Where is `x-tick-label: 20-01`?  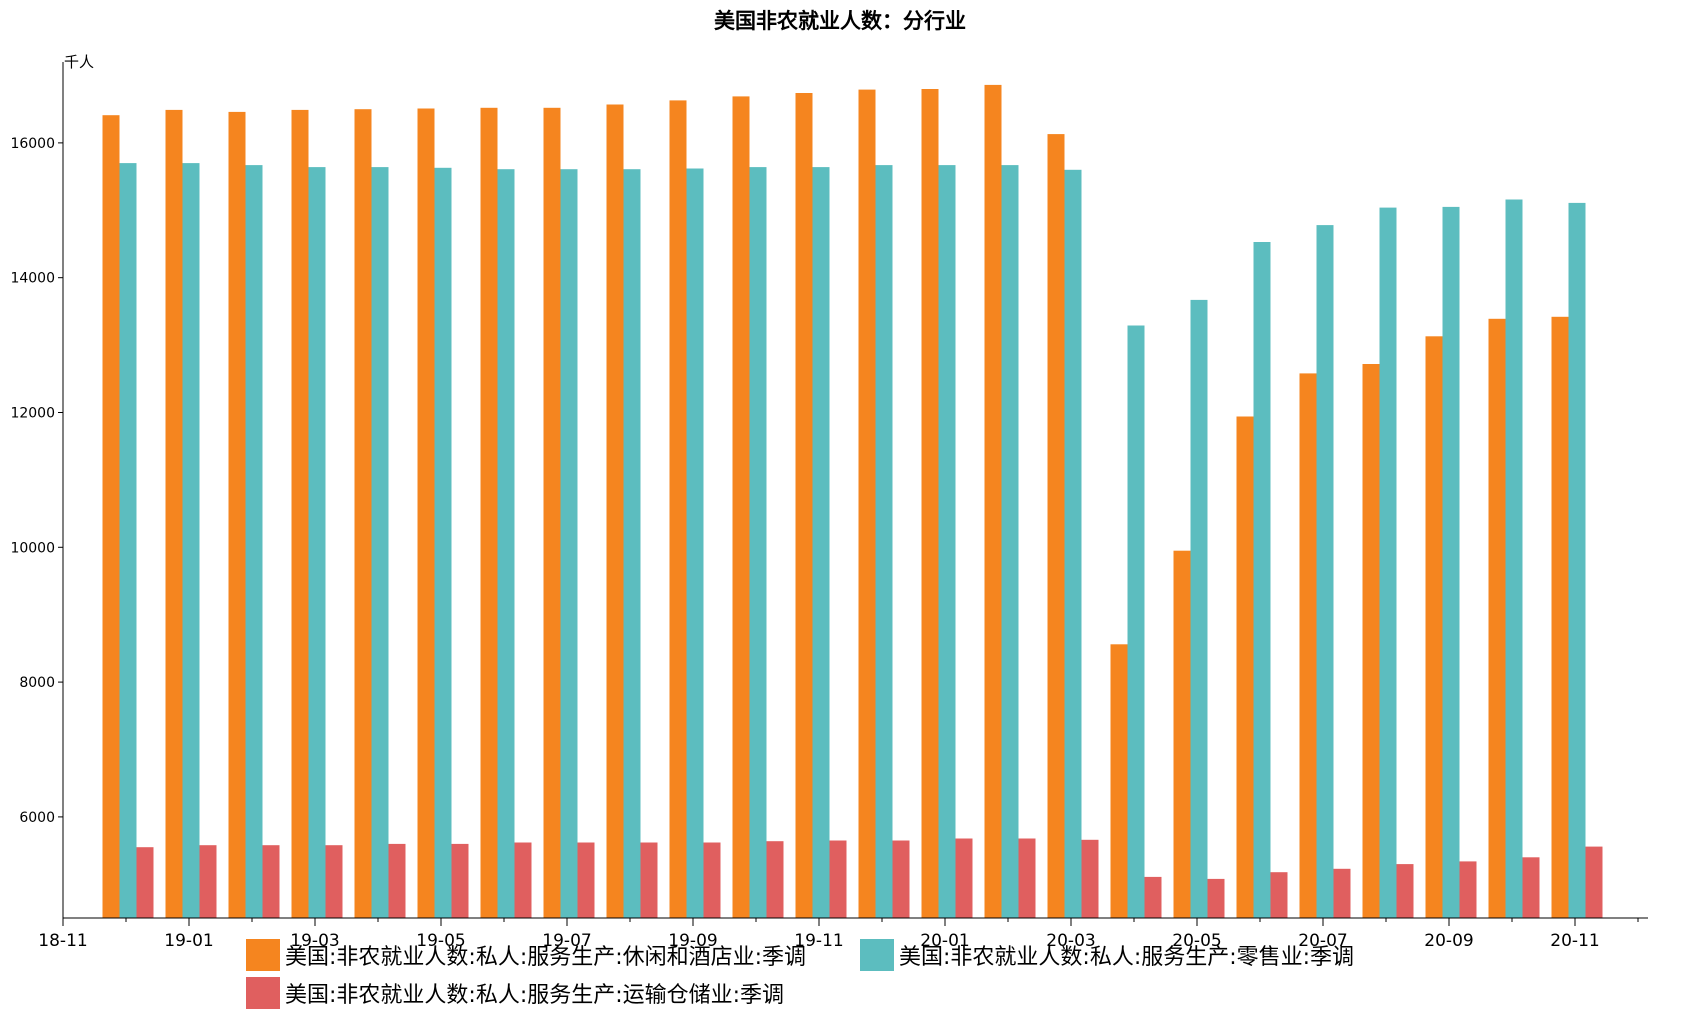
x-tick-label: 20-01 is located at coordinates (944, 941).